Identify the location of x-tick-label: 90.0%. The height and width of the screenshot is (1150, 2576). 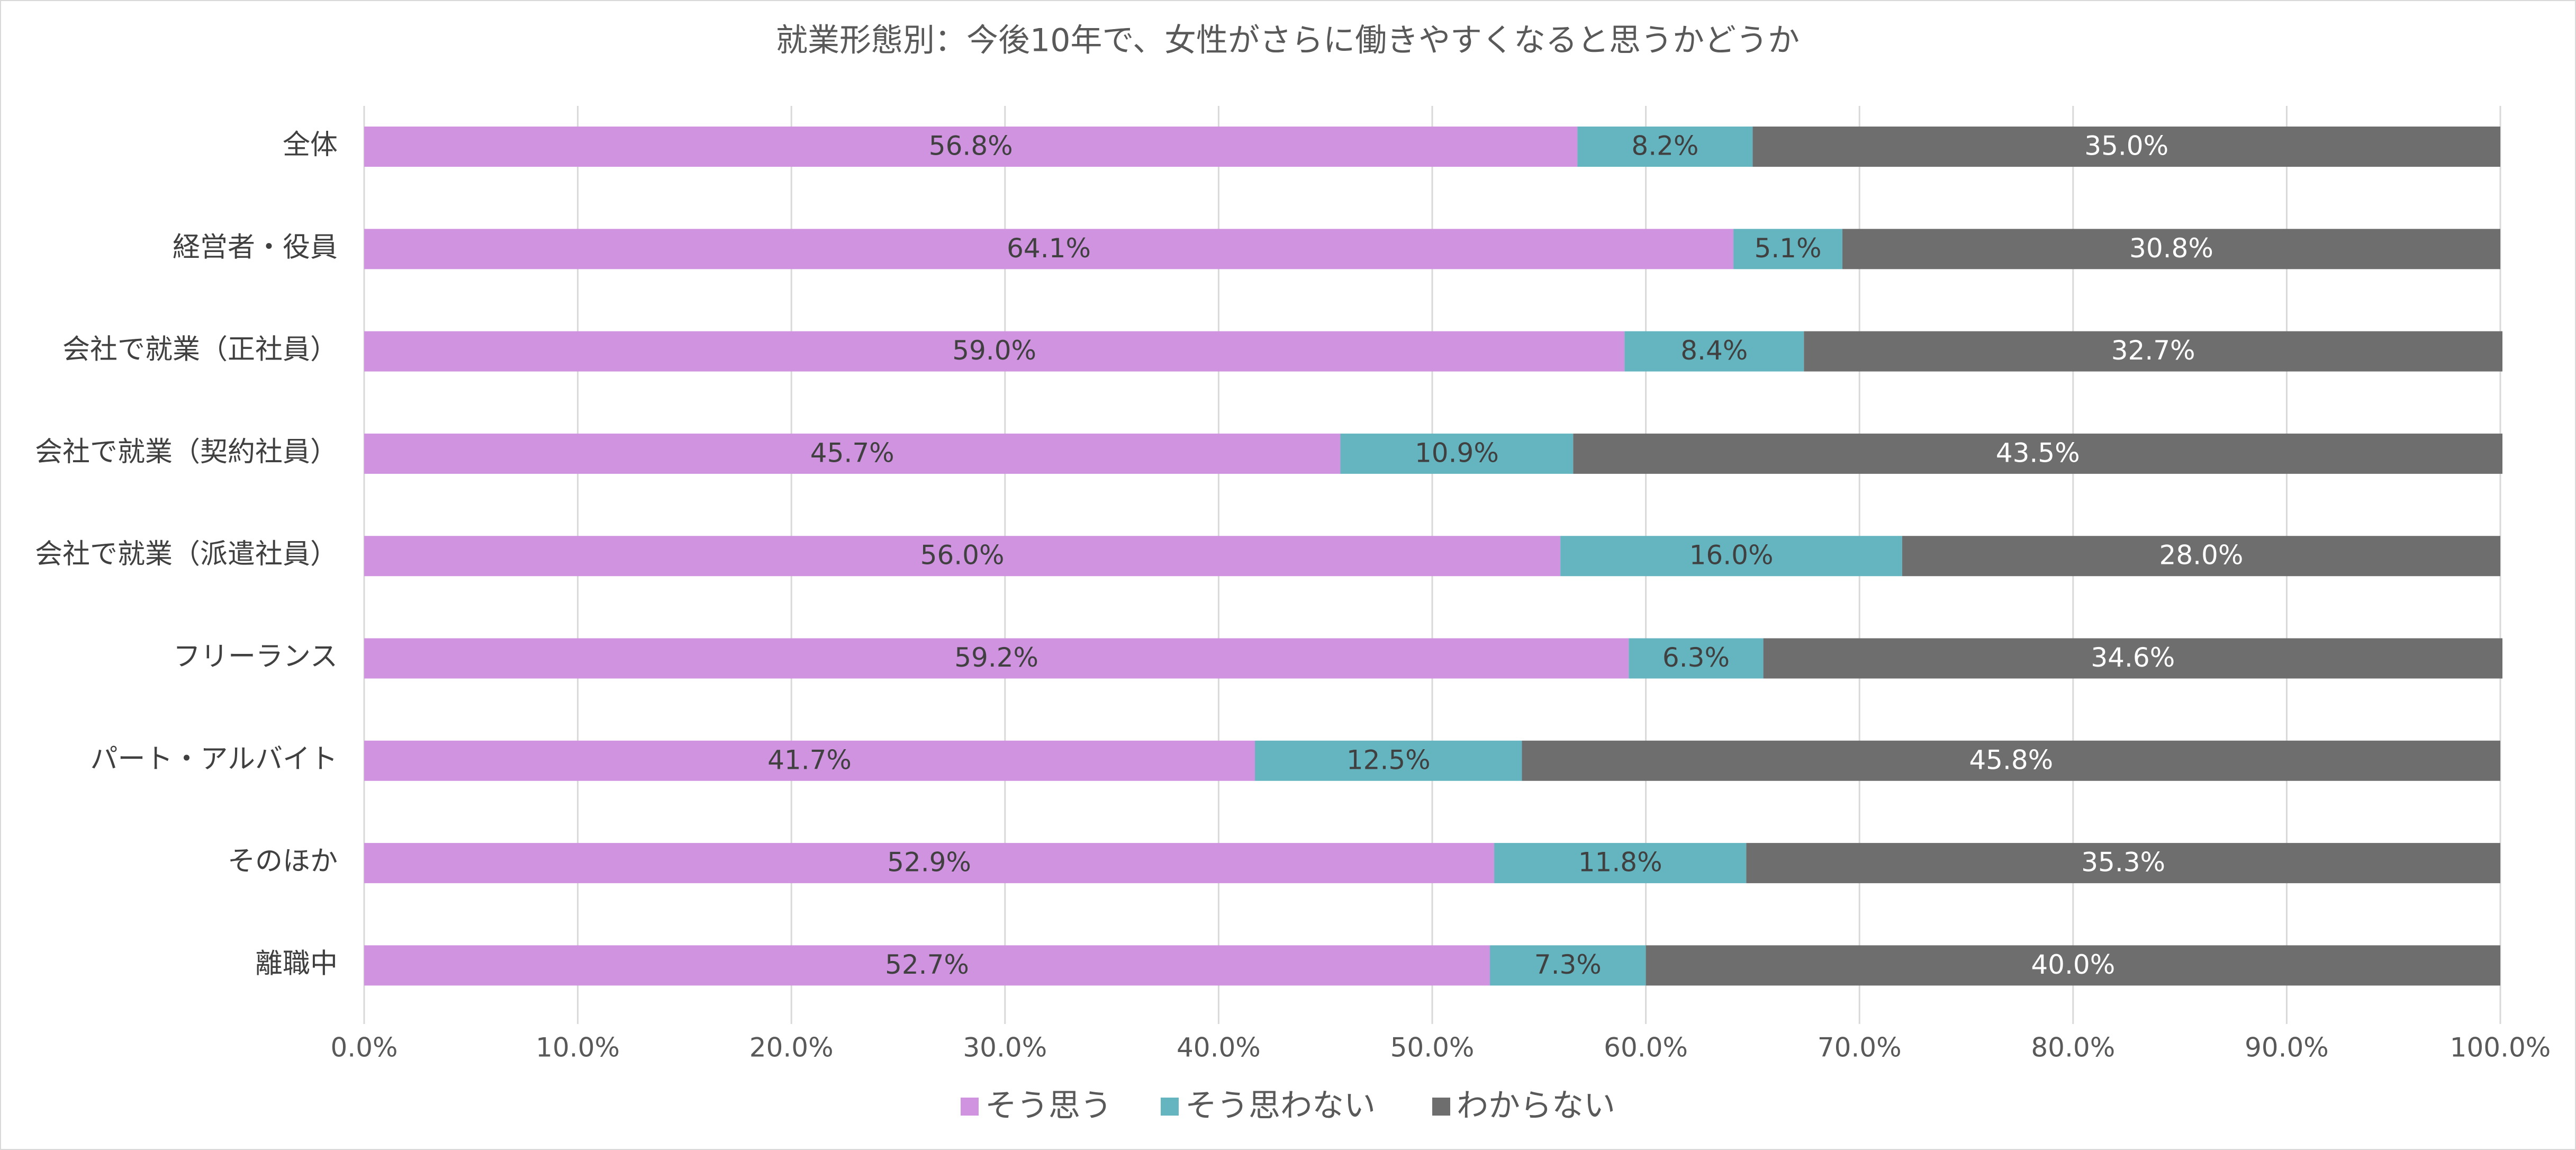
(2287, 1047).